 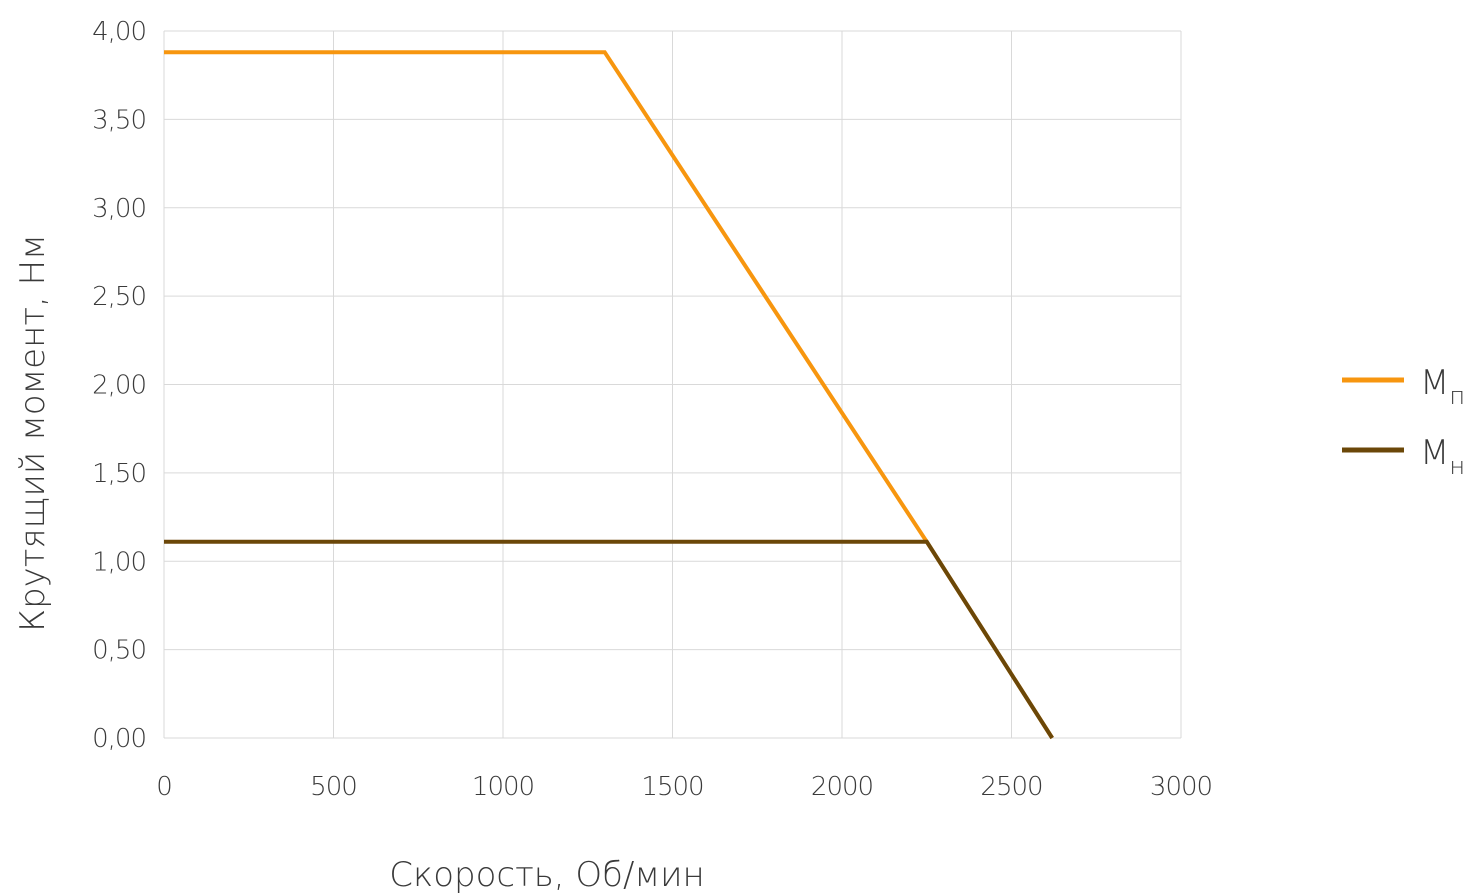 What do you see at coordinates (672, 787) in the screenshot?
I see `x-tick-label: 1500` at bounding box center [672, 787].